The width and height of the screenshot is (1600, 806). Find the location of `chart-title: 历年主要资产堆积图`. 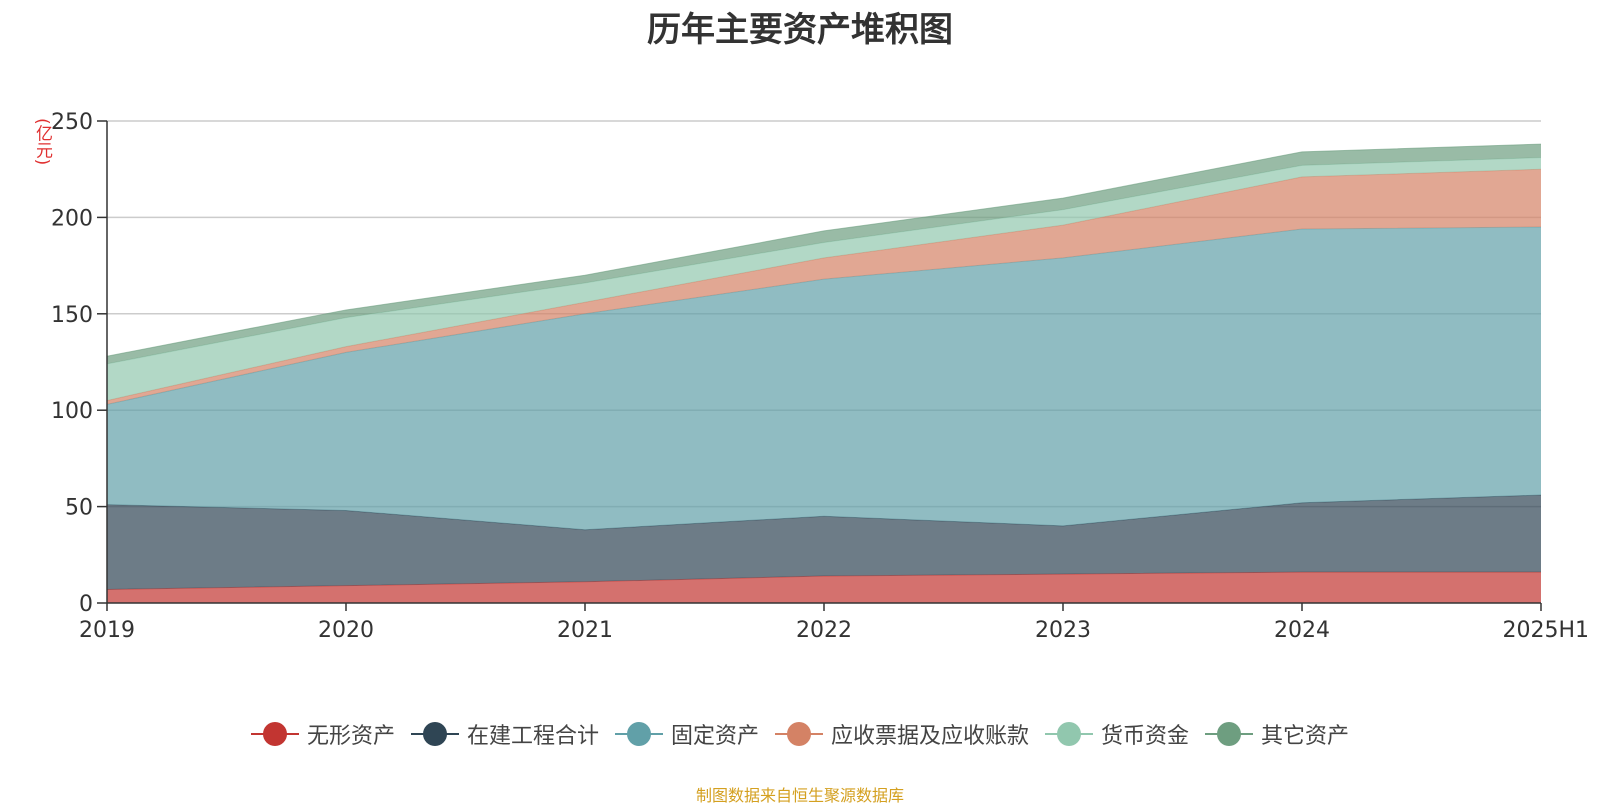

chart-title: 历年主要资产堆积图 is located at coordinates (800, 30).